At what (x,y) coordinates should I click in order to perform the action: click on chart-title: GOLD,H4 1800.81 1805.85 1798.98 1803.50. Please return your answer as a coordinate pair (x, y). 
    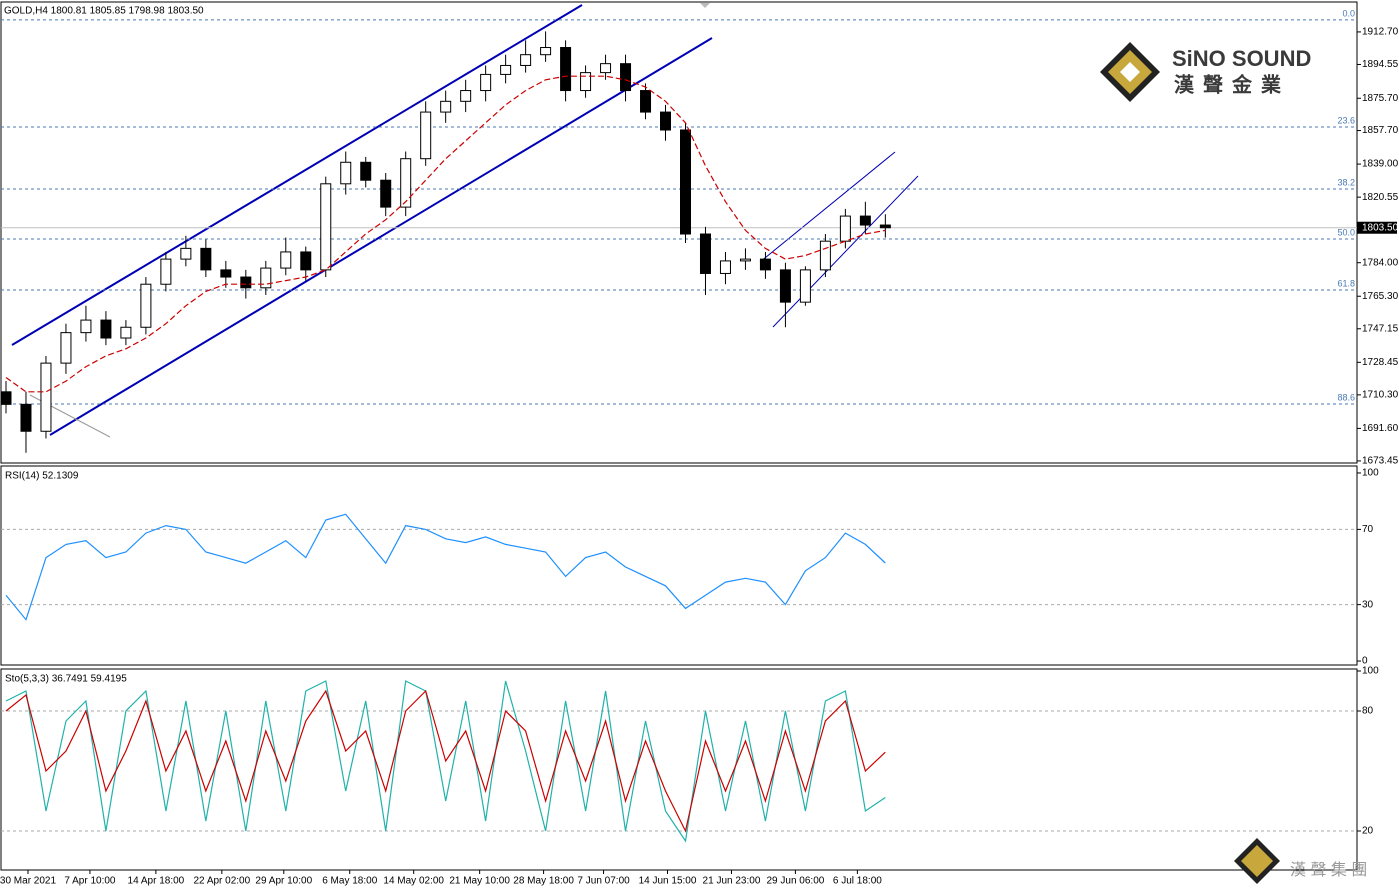
    Looking at the image, I should click on (104, 11).